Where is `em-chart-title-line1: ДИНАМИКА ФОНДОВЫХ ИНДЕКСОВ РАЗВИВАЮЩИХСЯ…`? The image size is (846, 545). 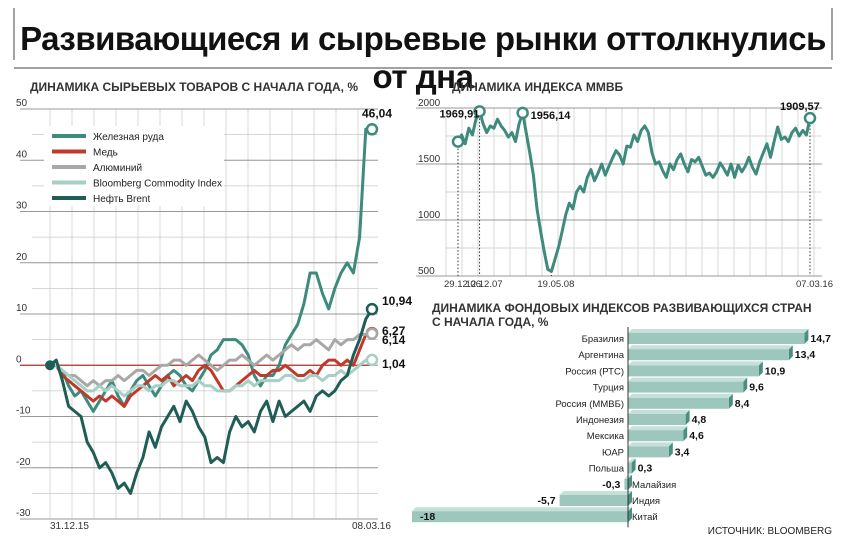
em-chart-title-line1: ДИНАМИКА ФОНДОВЫХ ИНДЕКСОВ РАЗВИВАЮЩИХСЯ… is located at coordinates (622, 308).